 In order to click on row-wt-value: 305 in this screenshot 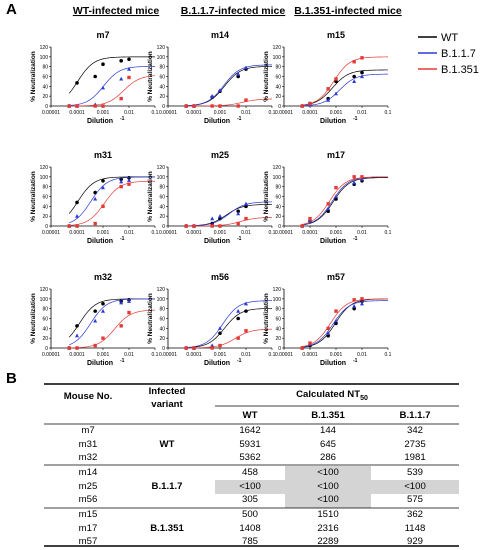, I will do `click(249, 499)`.